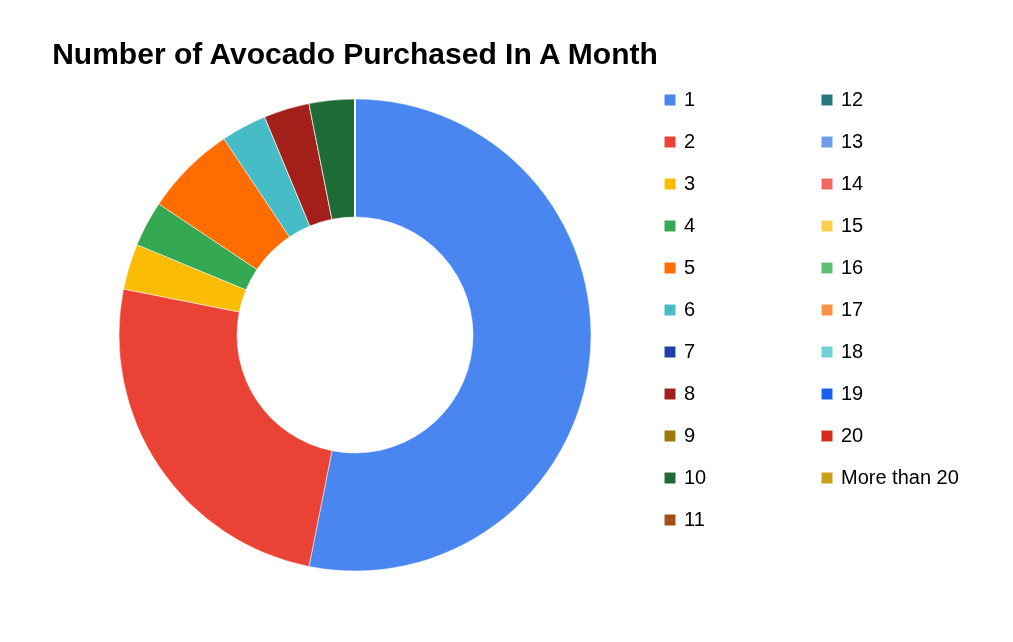  Describe the element at coordinates (690, 267) in the screenshot. I see `legend-label: 5` at that location.